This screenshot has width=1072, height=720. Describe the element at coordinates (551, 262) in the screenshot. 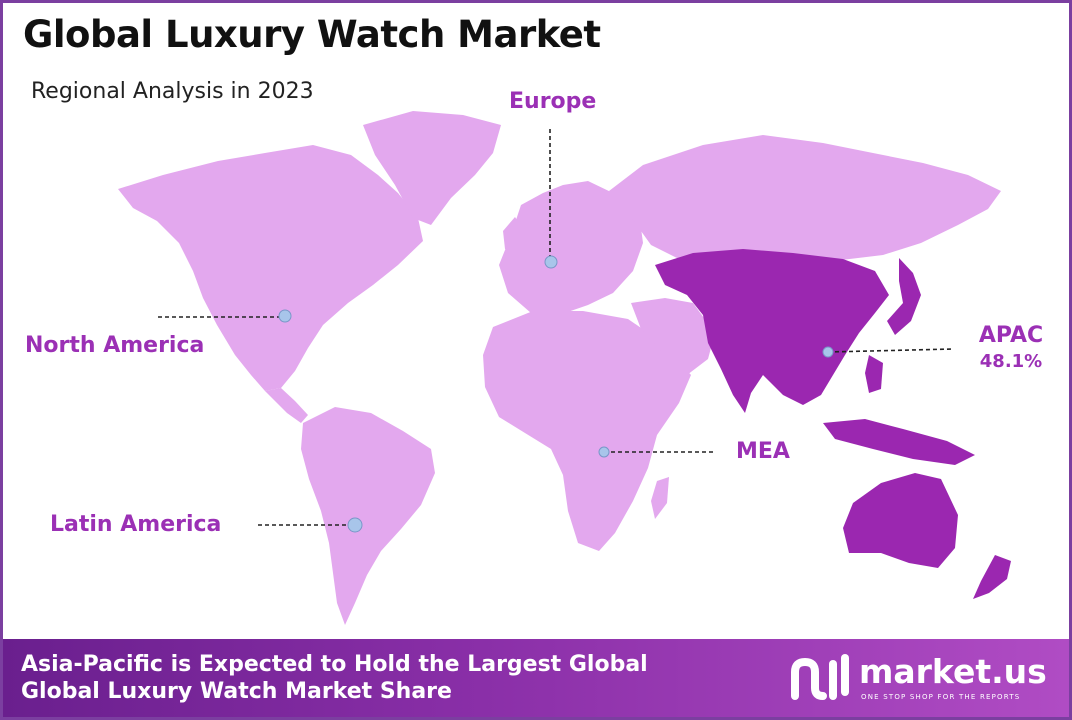

I see `europe-marker` at that location.